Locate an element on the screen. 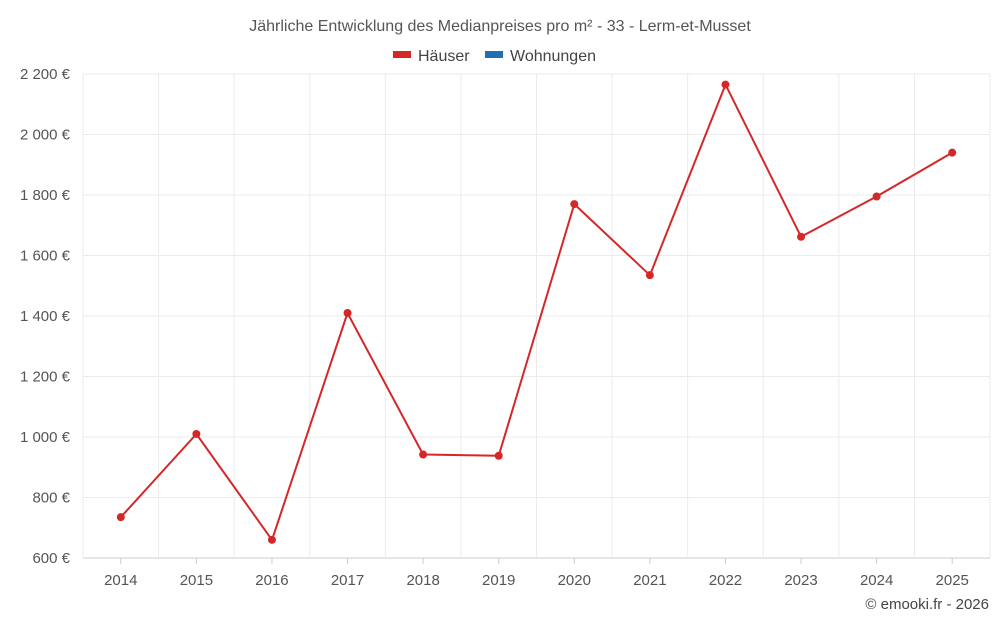  x-tick-label: 2022 is located at coordinates (725, 580).